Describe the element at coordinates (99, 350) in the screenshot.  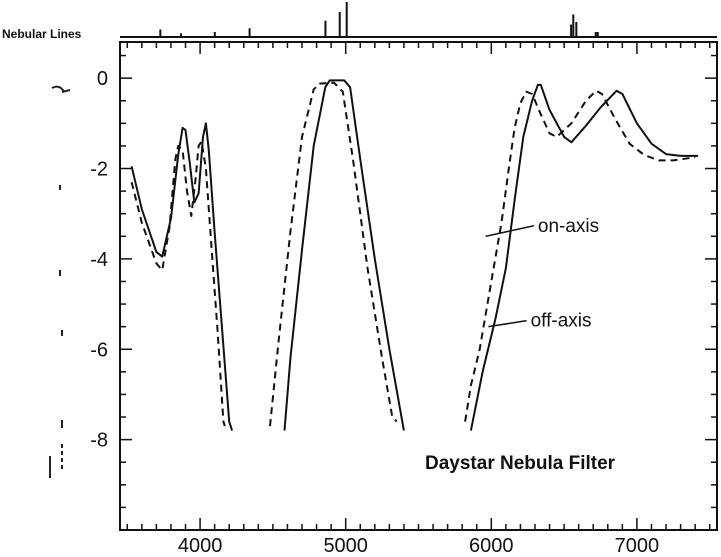
I see `y-tick-label: -6` at that location.